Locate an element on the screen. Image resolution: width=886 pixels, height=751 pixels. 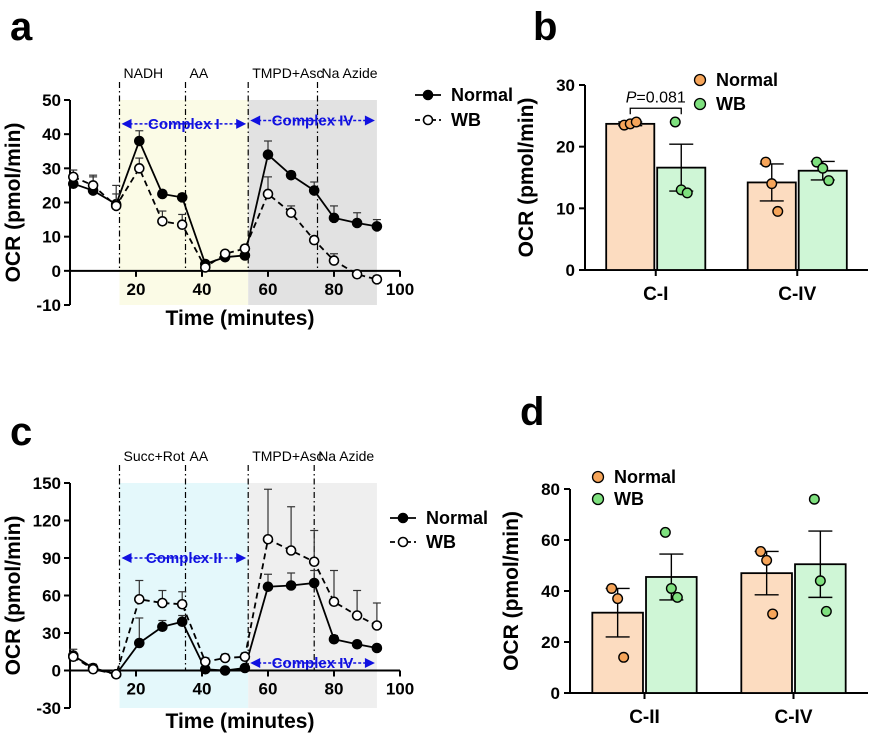
category-label: C-I is located at coordinates (655, 294).